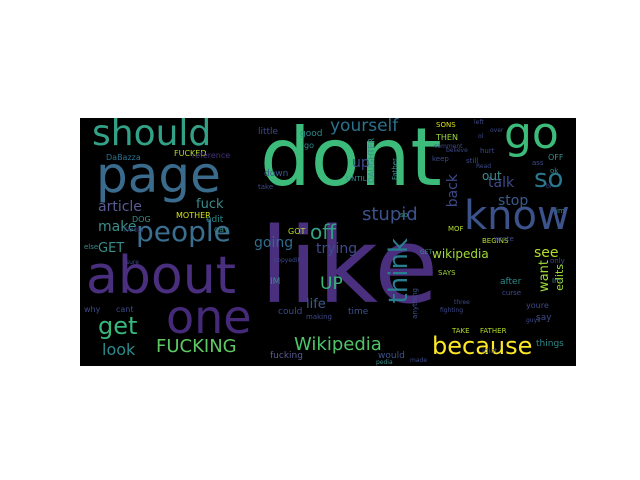 This screenshot has height=480, width=640. Describe the element at coordinates (440, 159) in the screenshot. I see `word: keep` at that location.